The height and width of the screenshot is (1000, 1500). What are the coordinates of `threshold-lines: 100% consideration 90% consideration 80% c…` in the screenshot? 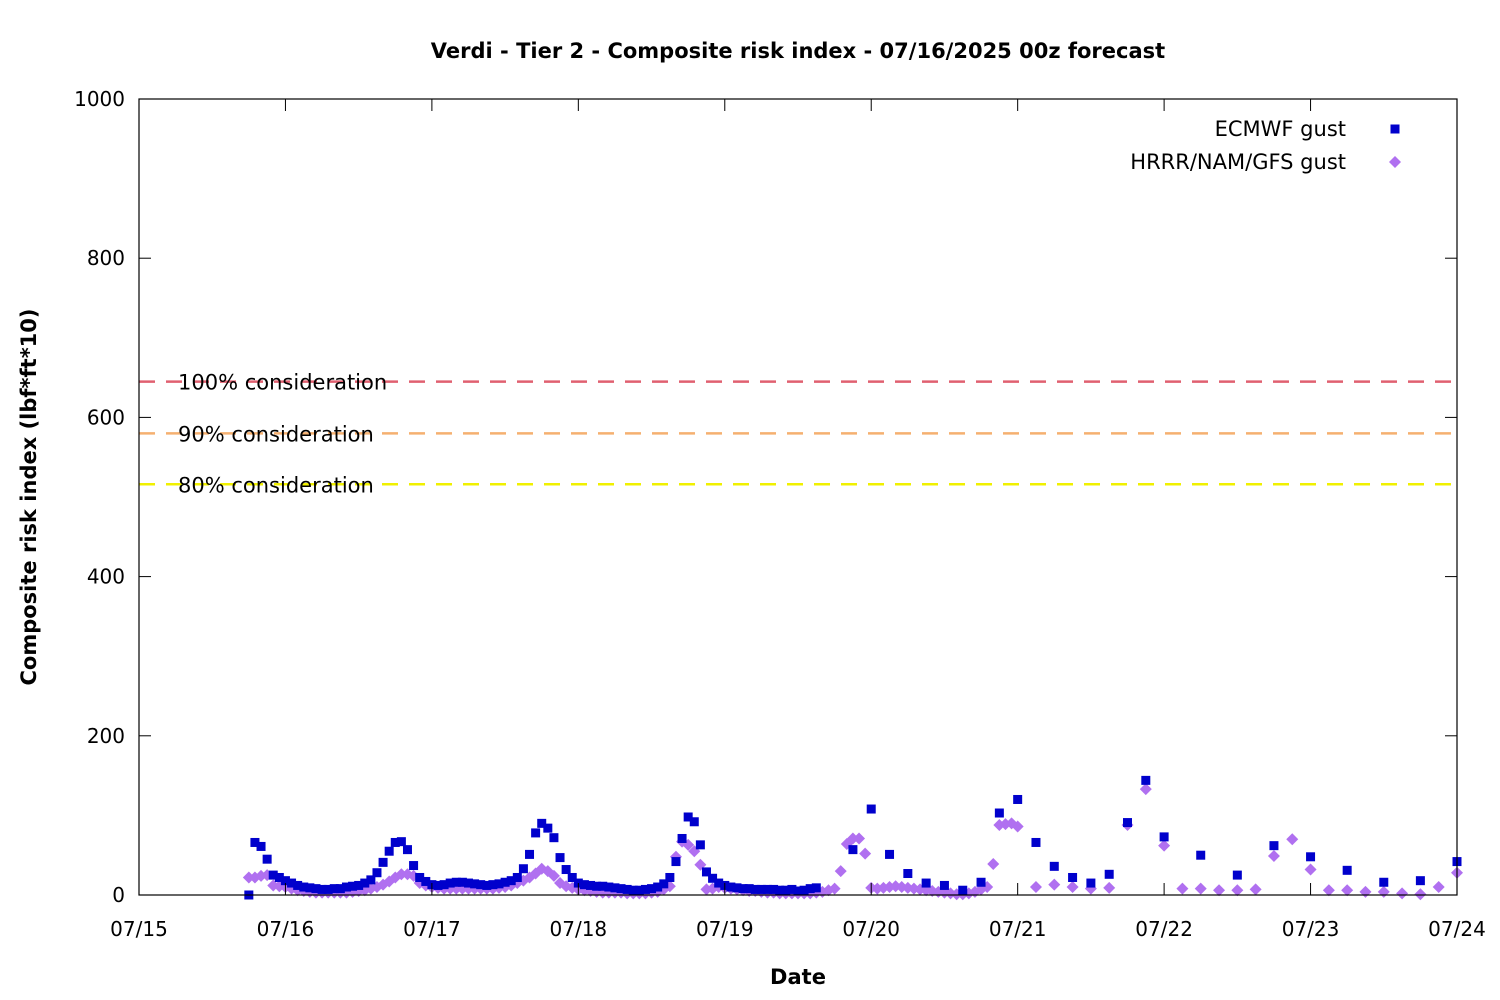 It's located at (798, 434).